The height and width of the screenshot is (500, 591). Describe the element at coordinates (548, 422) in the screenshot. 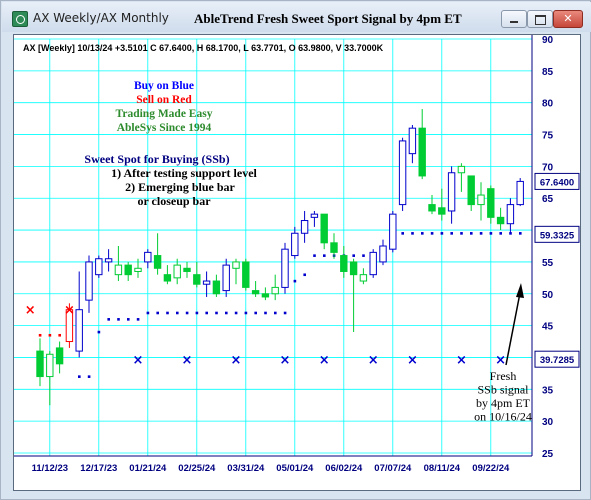

I see `y-tick-label: 30` at that location.